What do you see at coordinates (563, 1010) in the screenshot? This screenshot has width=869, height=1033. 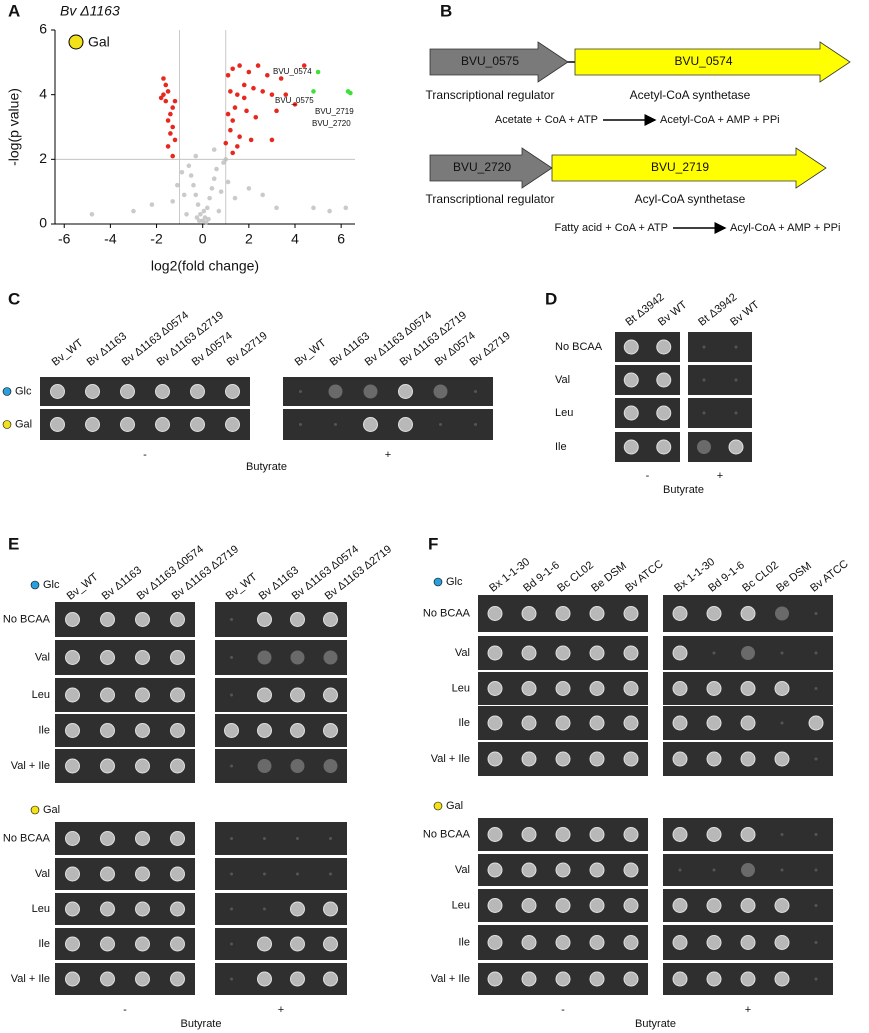 I see `condition-label: -` at bounding box center [563, 1010].